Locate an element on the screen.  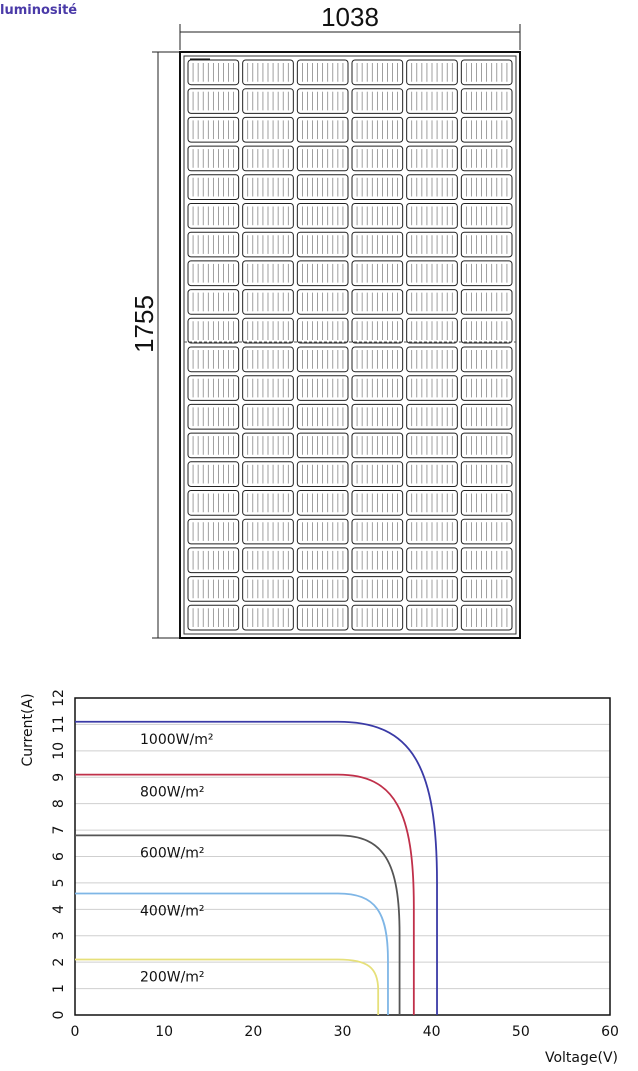
y-tick-label: 1 is located at coordinates (59, 988).